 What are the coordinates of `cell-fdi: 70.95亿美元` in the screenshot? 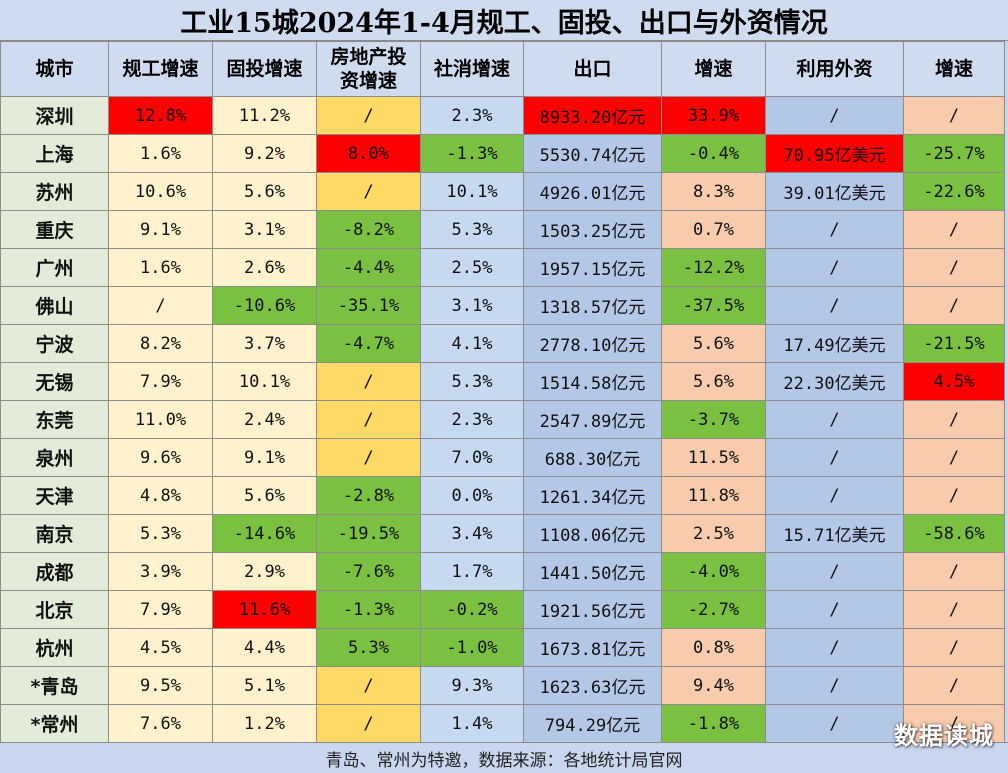 It's located at (834, 153).